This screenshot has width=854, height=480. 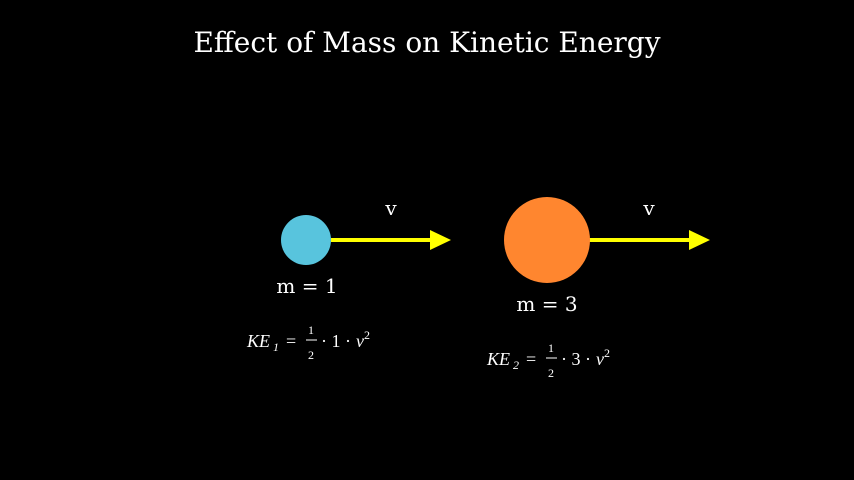 I want to click on object-1: v m = 1 KE 1 = 1 2 · 1 · v 2, so click(x=348, y=279).